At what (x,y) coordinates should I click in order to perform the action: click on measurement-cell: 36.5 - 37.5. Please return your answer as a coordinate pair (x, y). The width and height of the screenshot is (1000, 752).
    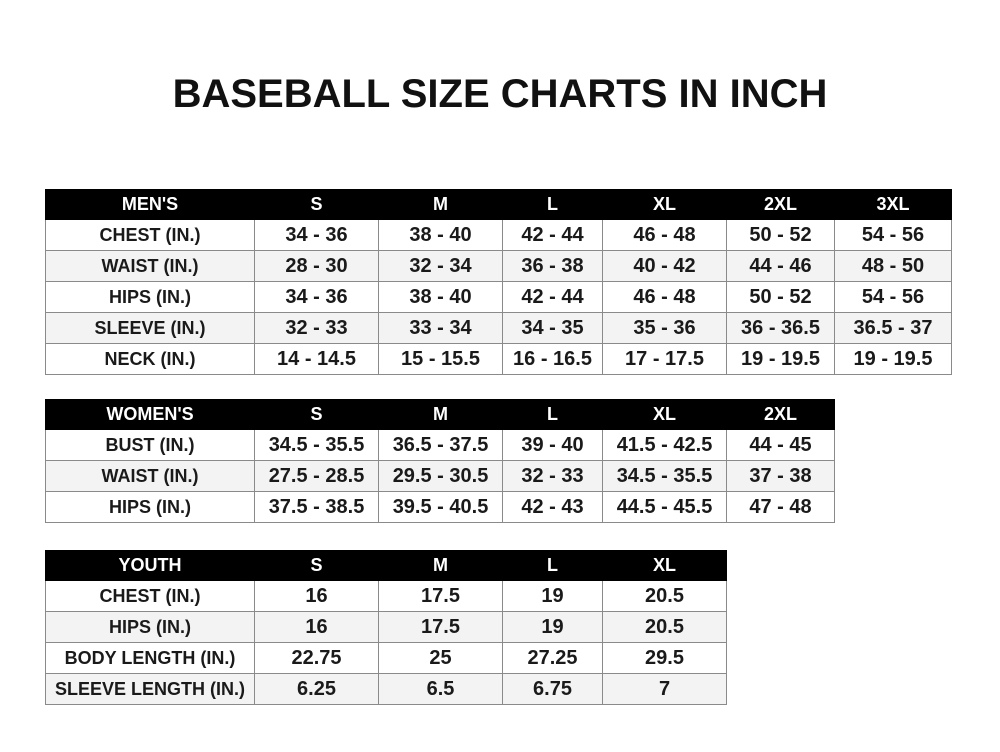
    Looking at the image, I should click on (440, 445).